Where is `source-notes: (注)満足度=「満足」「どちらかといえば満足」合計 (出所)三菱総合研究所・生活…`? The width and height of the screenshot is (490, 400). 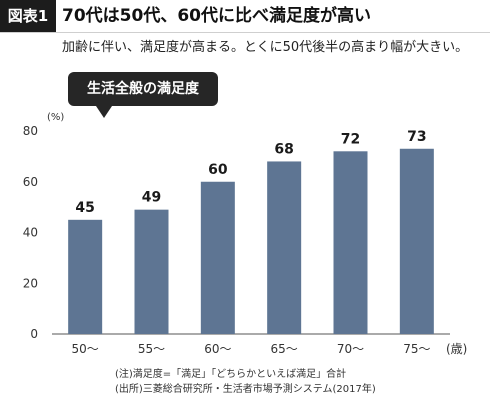 source-notes: (注)満足度=「満足」「どちらかといえば満足」合計 (出所)三菱総合研究所・生活… is located at coordinates (245, 382).